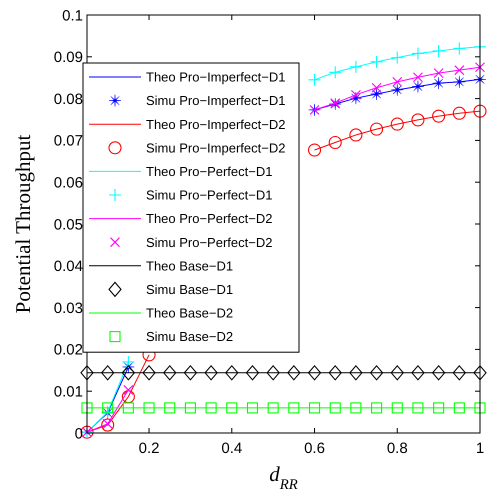 The image size is (487, 490). Describe the element at coordinates (209, 171) in the screenshot. I see `legend-label: Theo Pro−Perfect−D1` at that location.